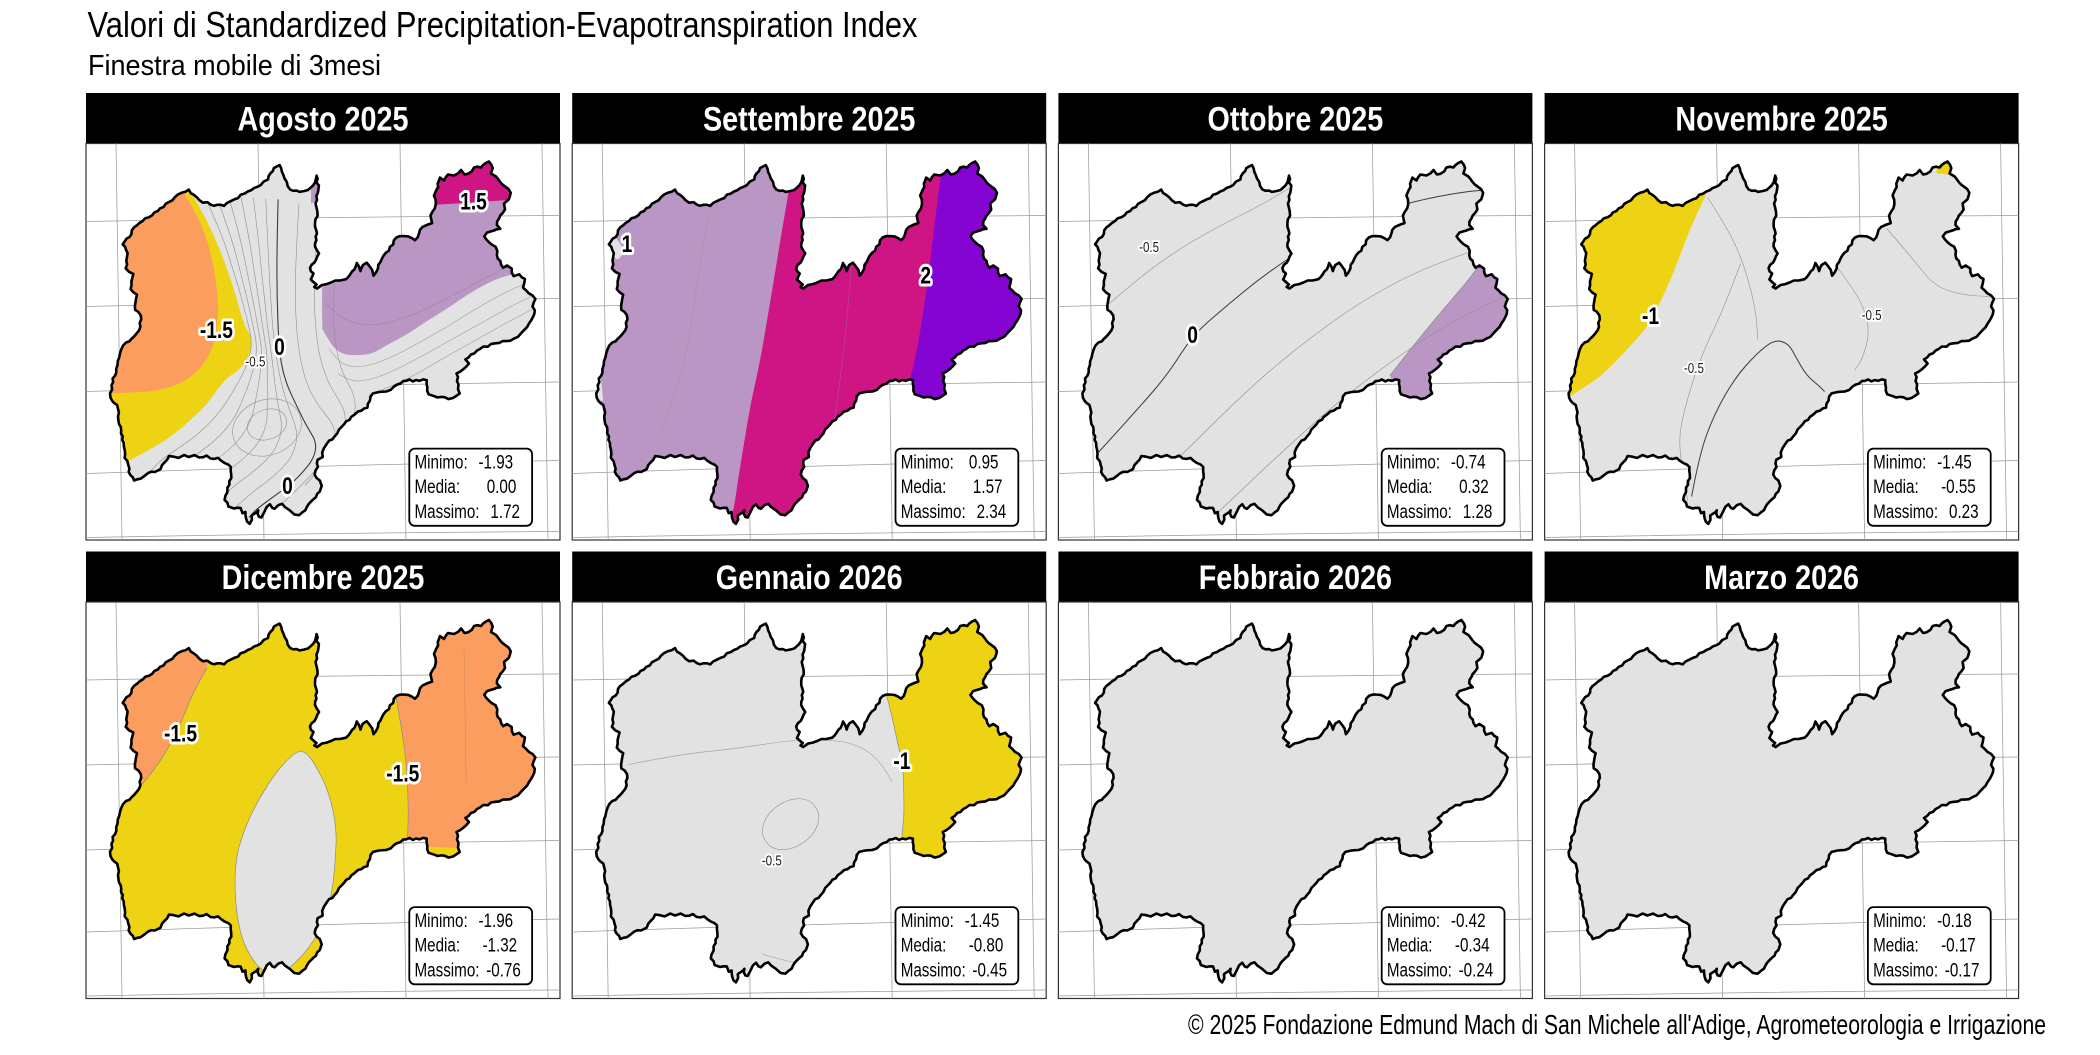 The height and width of the screenshot is (1055, 2100). I want to click on svg-text: 1.28, so click(1478, 511).